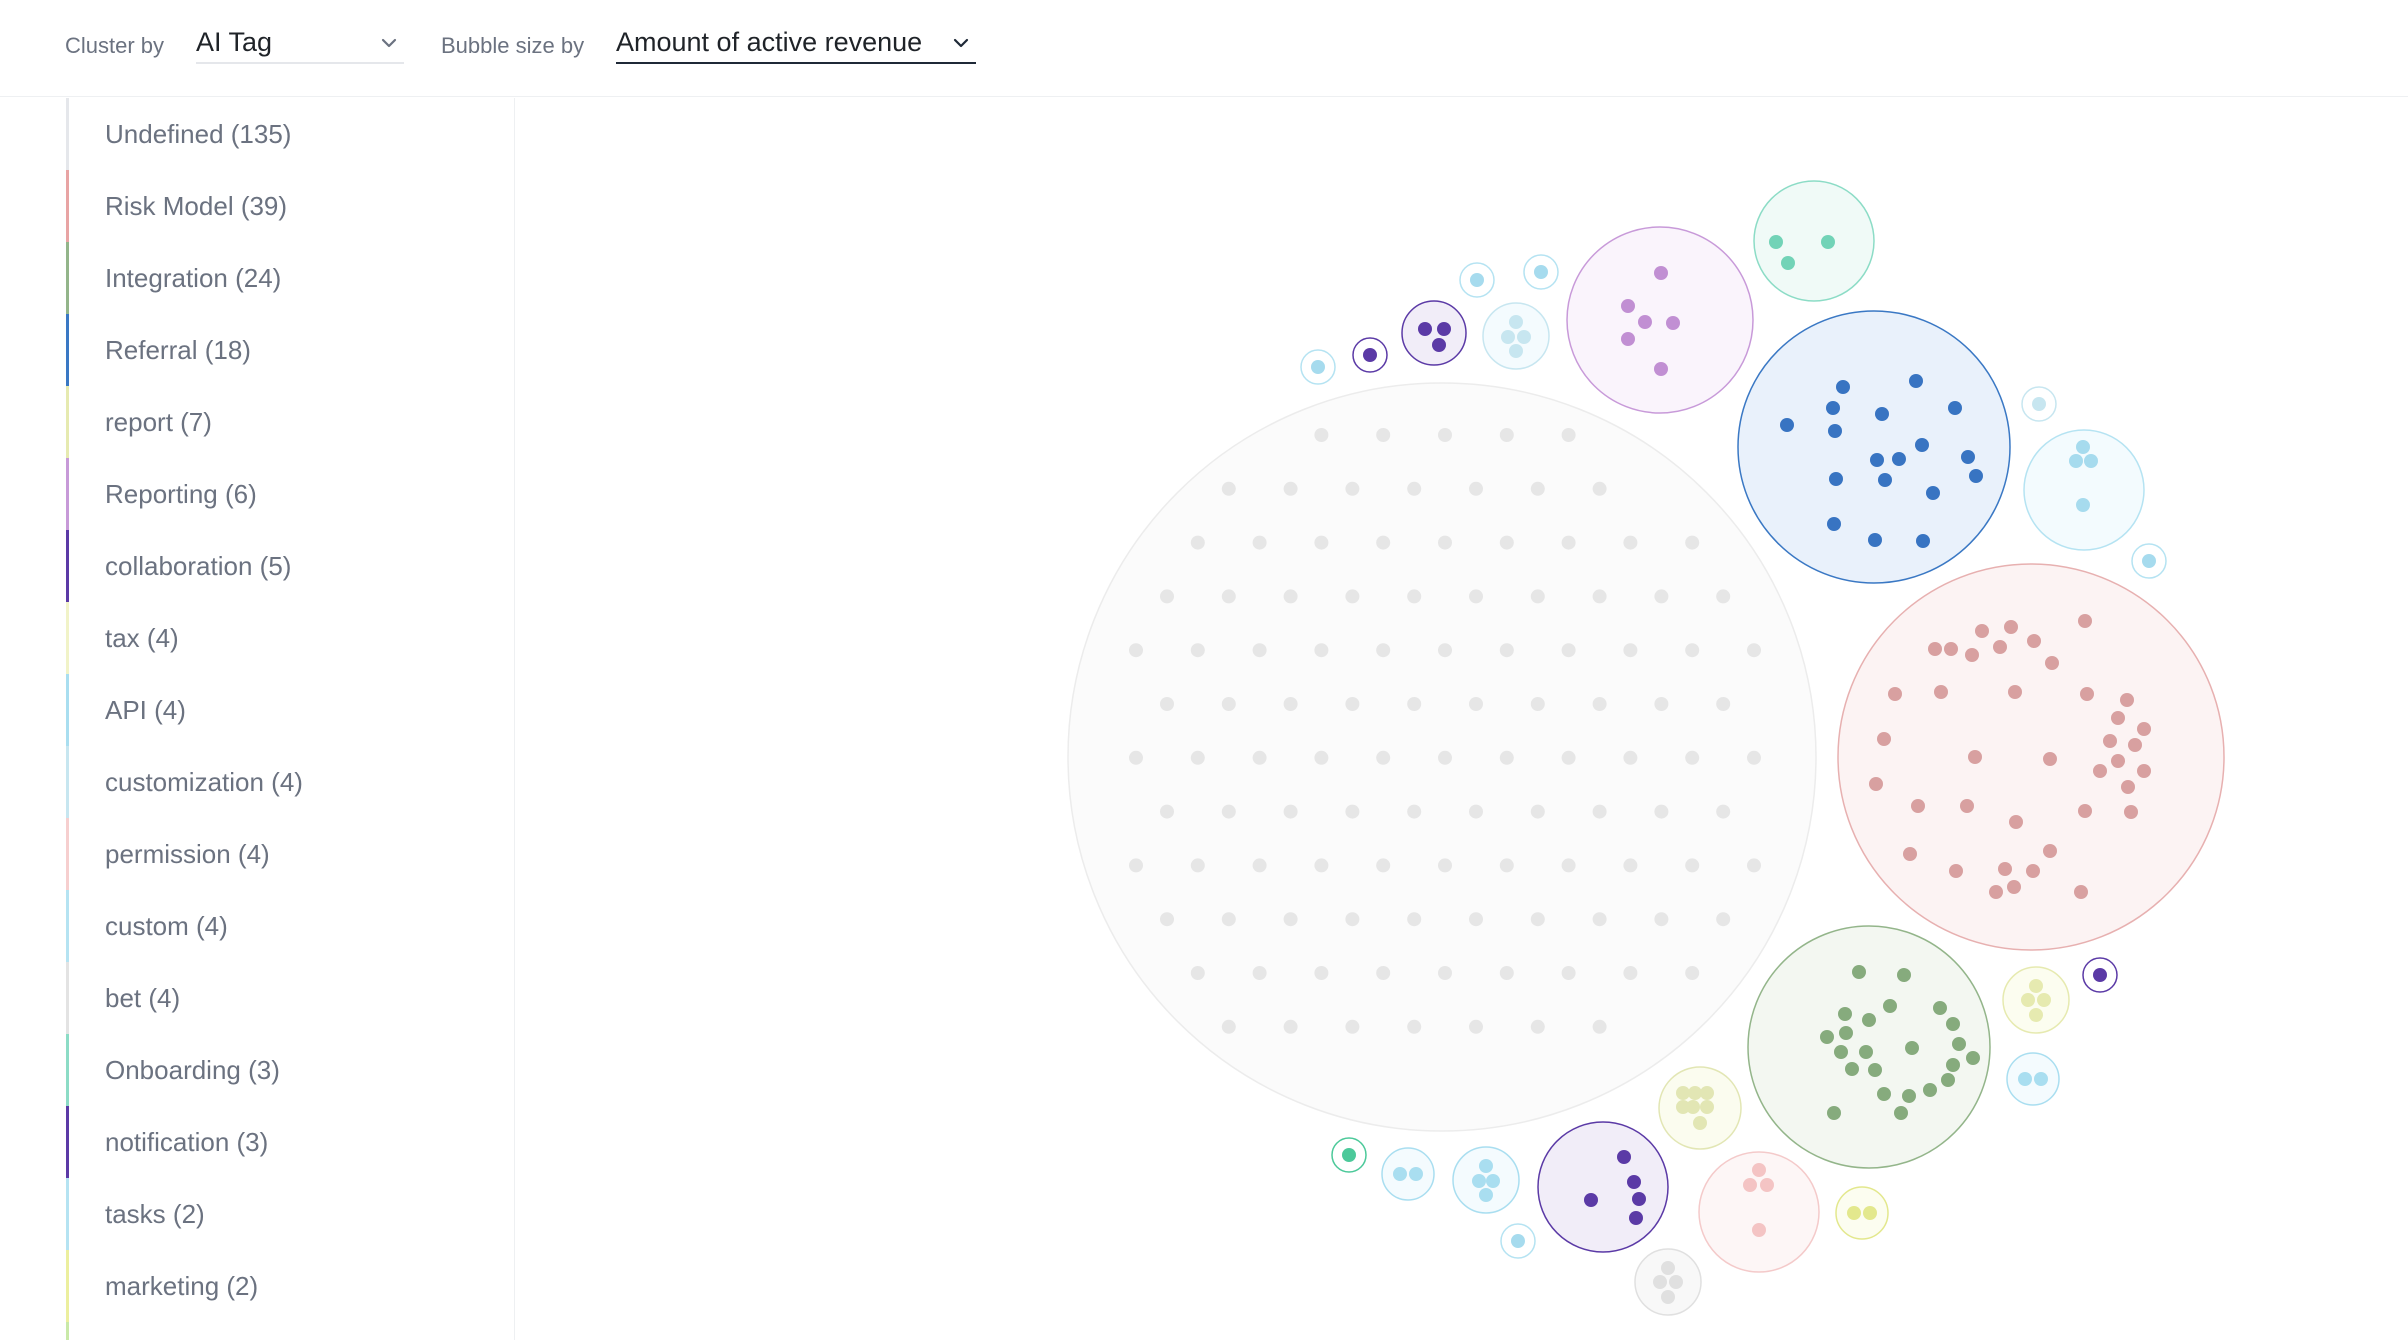 This screenshot has height=1340, width=2408. I want to click on legend-item: Undefined (135), so click(286, 134).